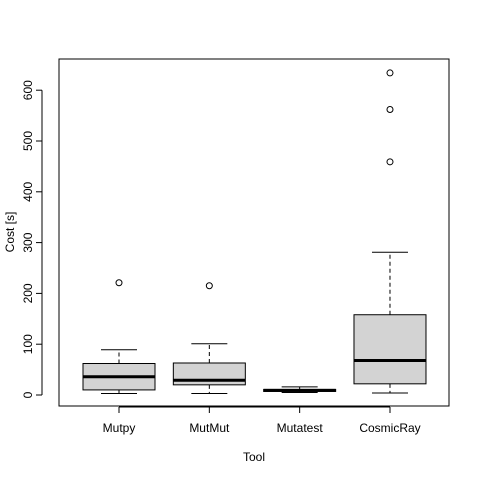 The image size is (480, 485). I want to click on y-tick-label: 600, so click(28, 90).